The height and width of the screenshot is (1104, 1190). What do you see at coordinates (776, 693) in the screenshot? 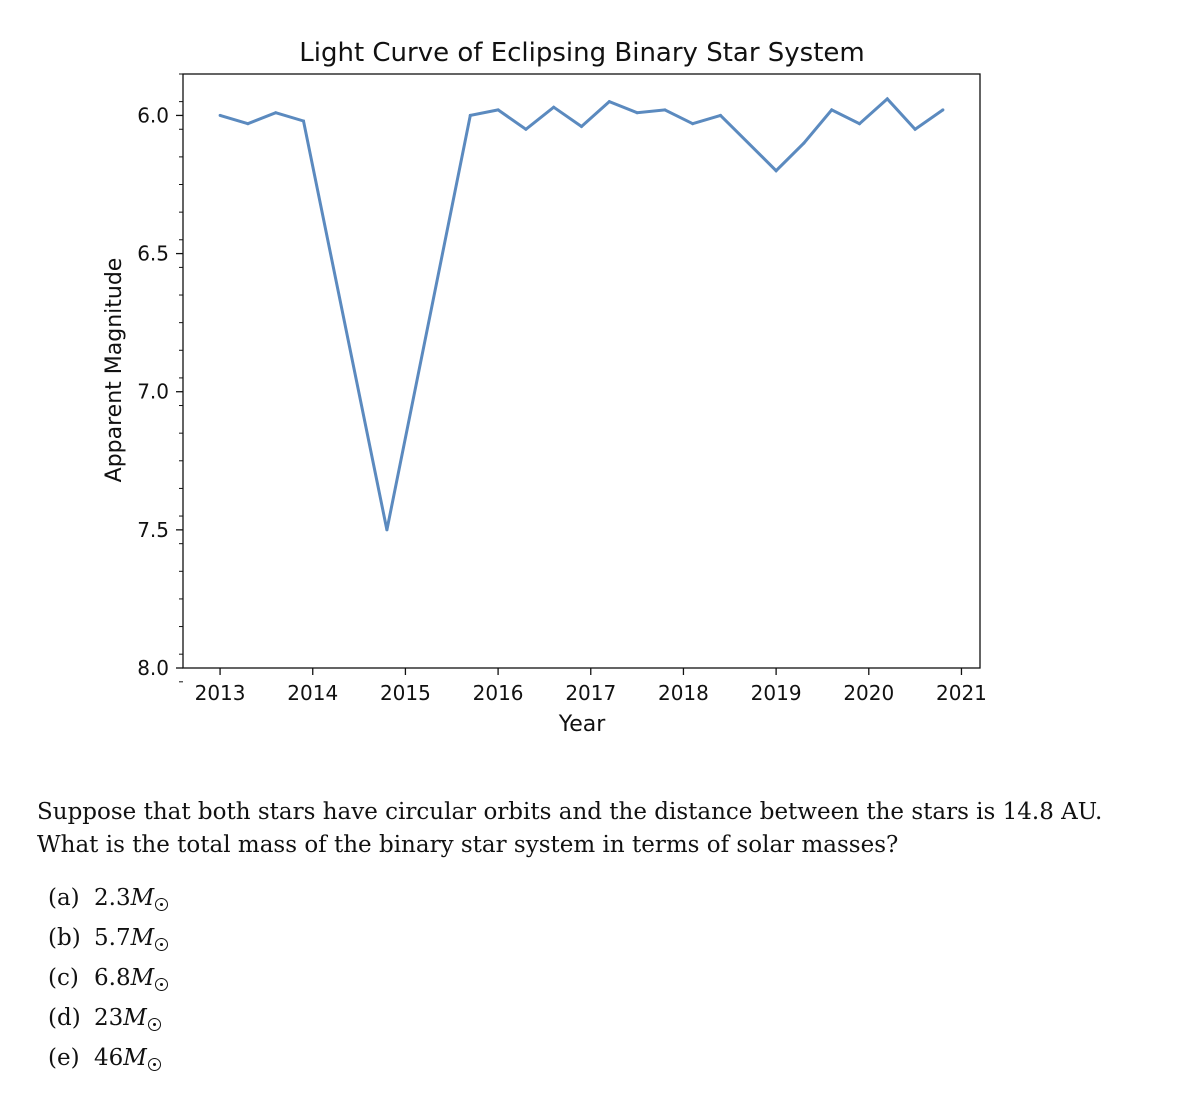
I see `x-tick-label: 2019` at bounding box center [776, 693].